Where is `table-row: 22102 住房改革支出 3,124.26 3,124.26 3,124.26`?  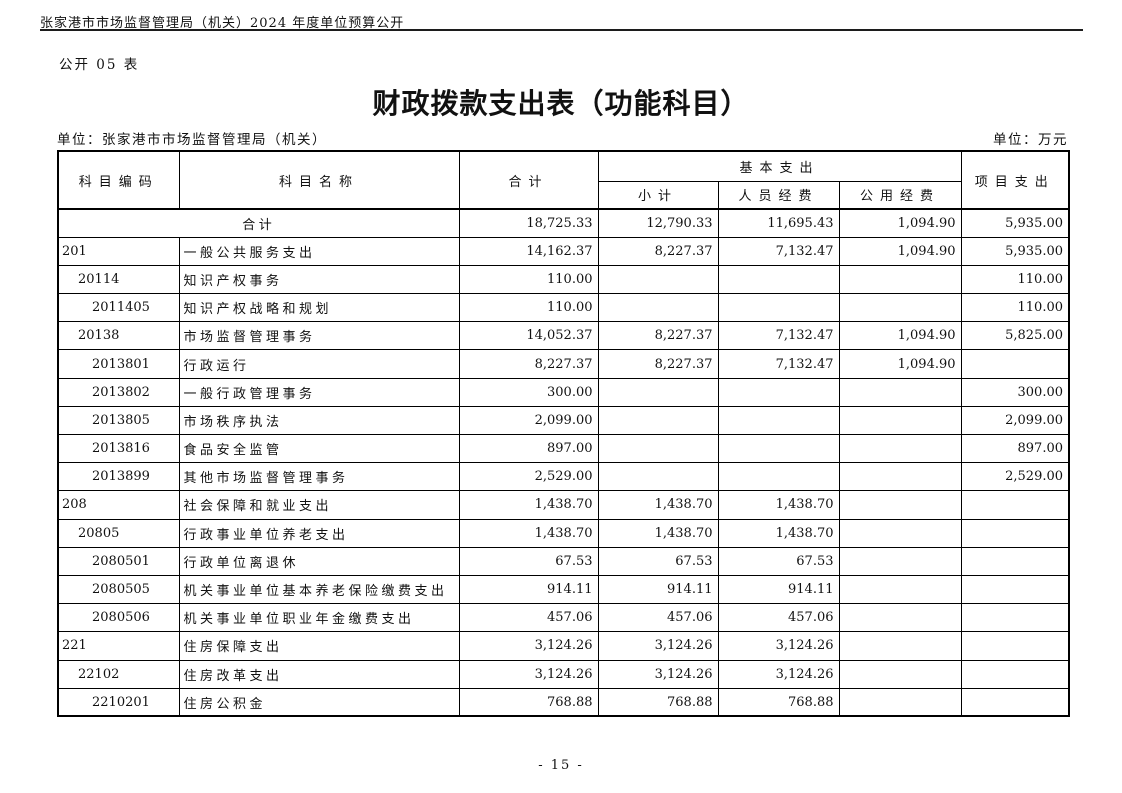 table-row: 22102 住房改革支出 3,124.26 3,124.26 3,124.26 is located at coordinates (563, 674).